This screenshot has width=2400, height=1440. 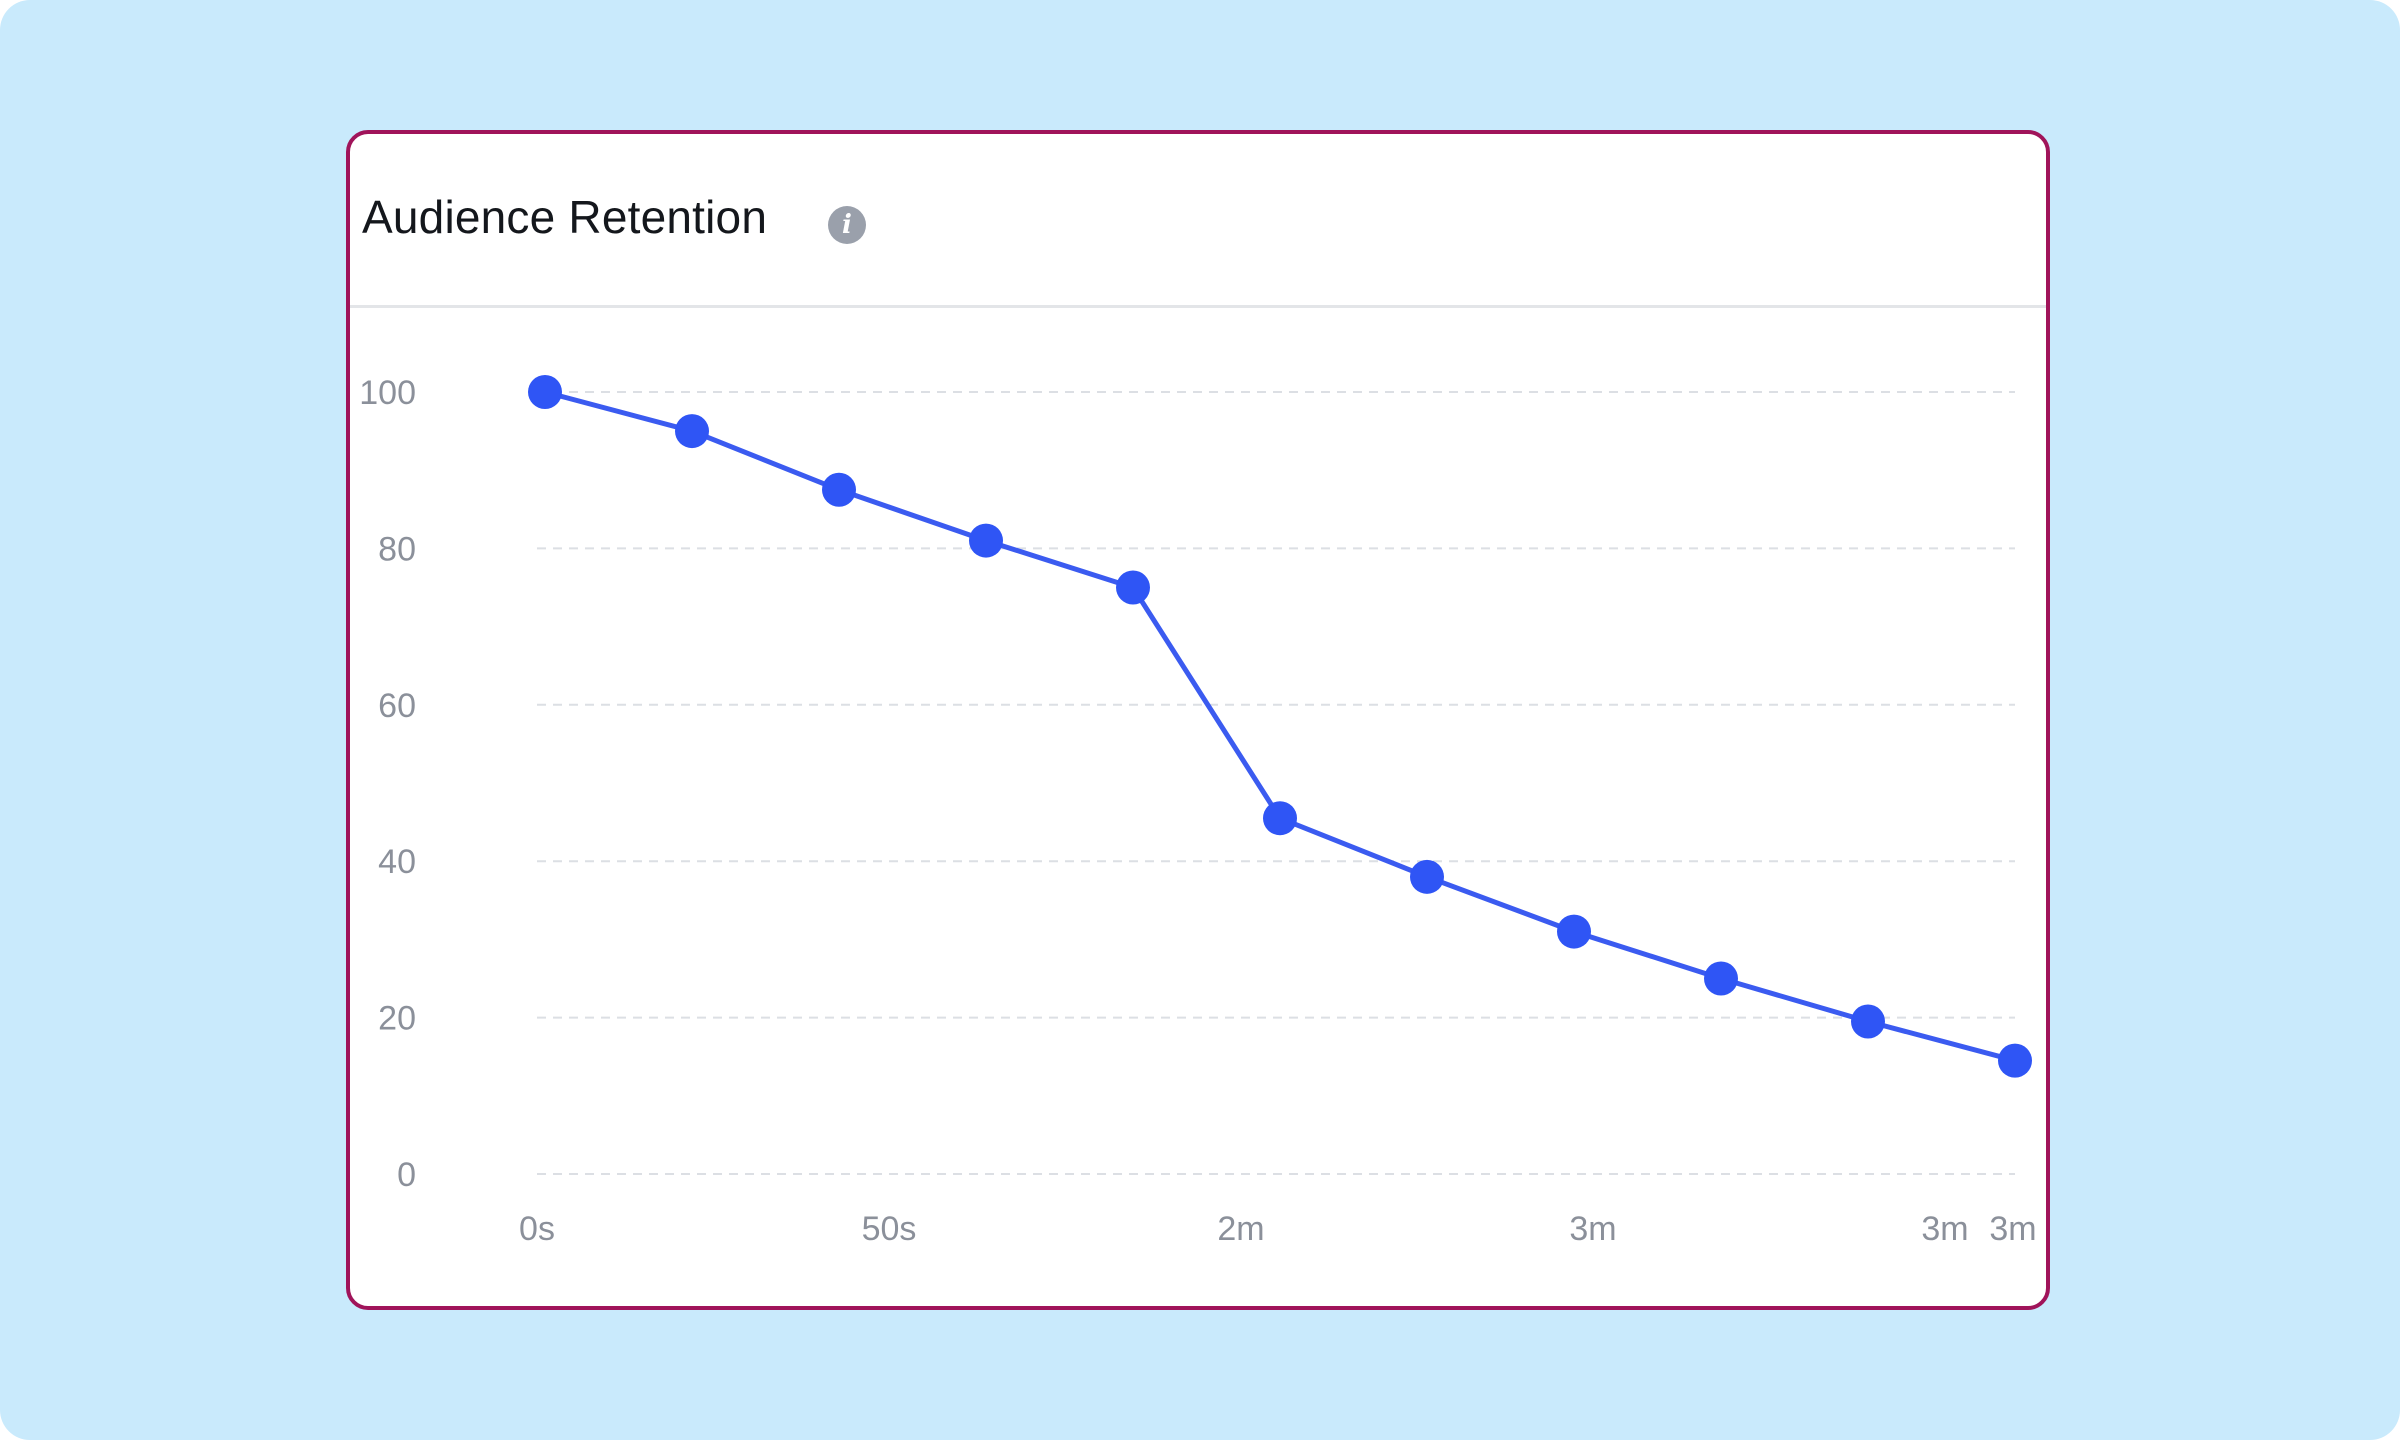 I want to click on card-title: Audience Retention, so click(x=565, y=217).